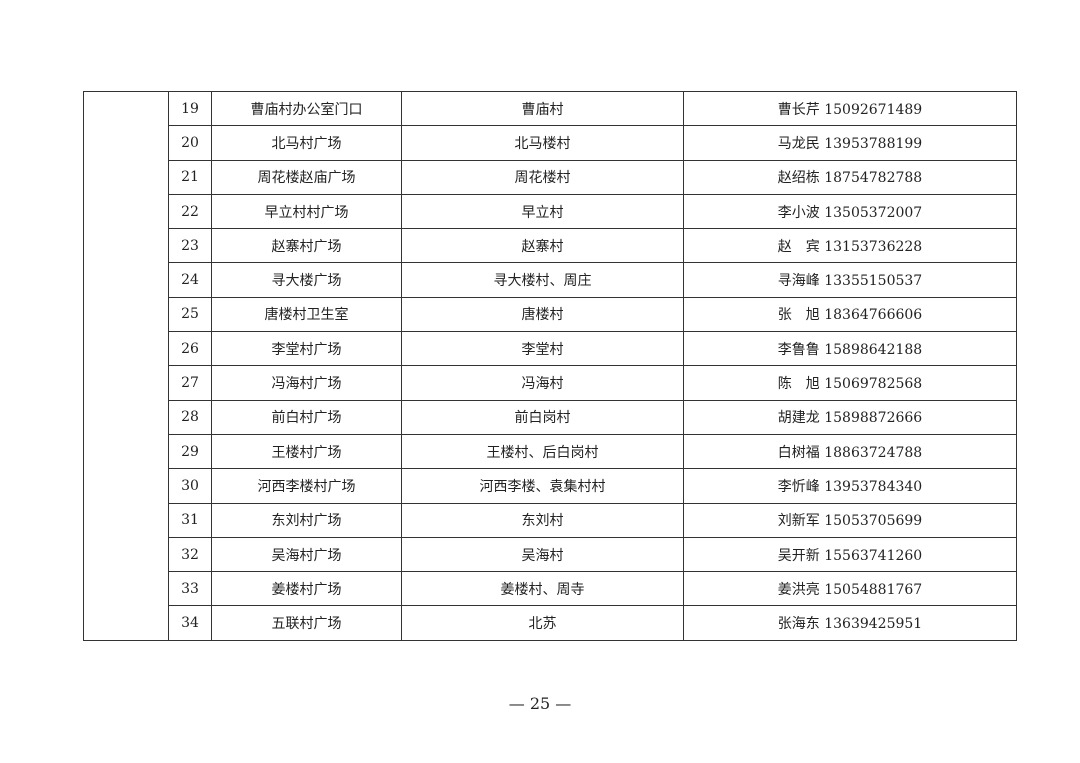 This screenshot has height=763, width=1080. I want to click on village-name: 北马楼村, so click(542, 143).